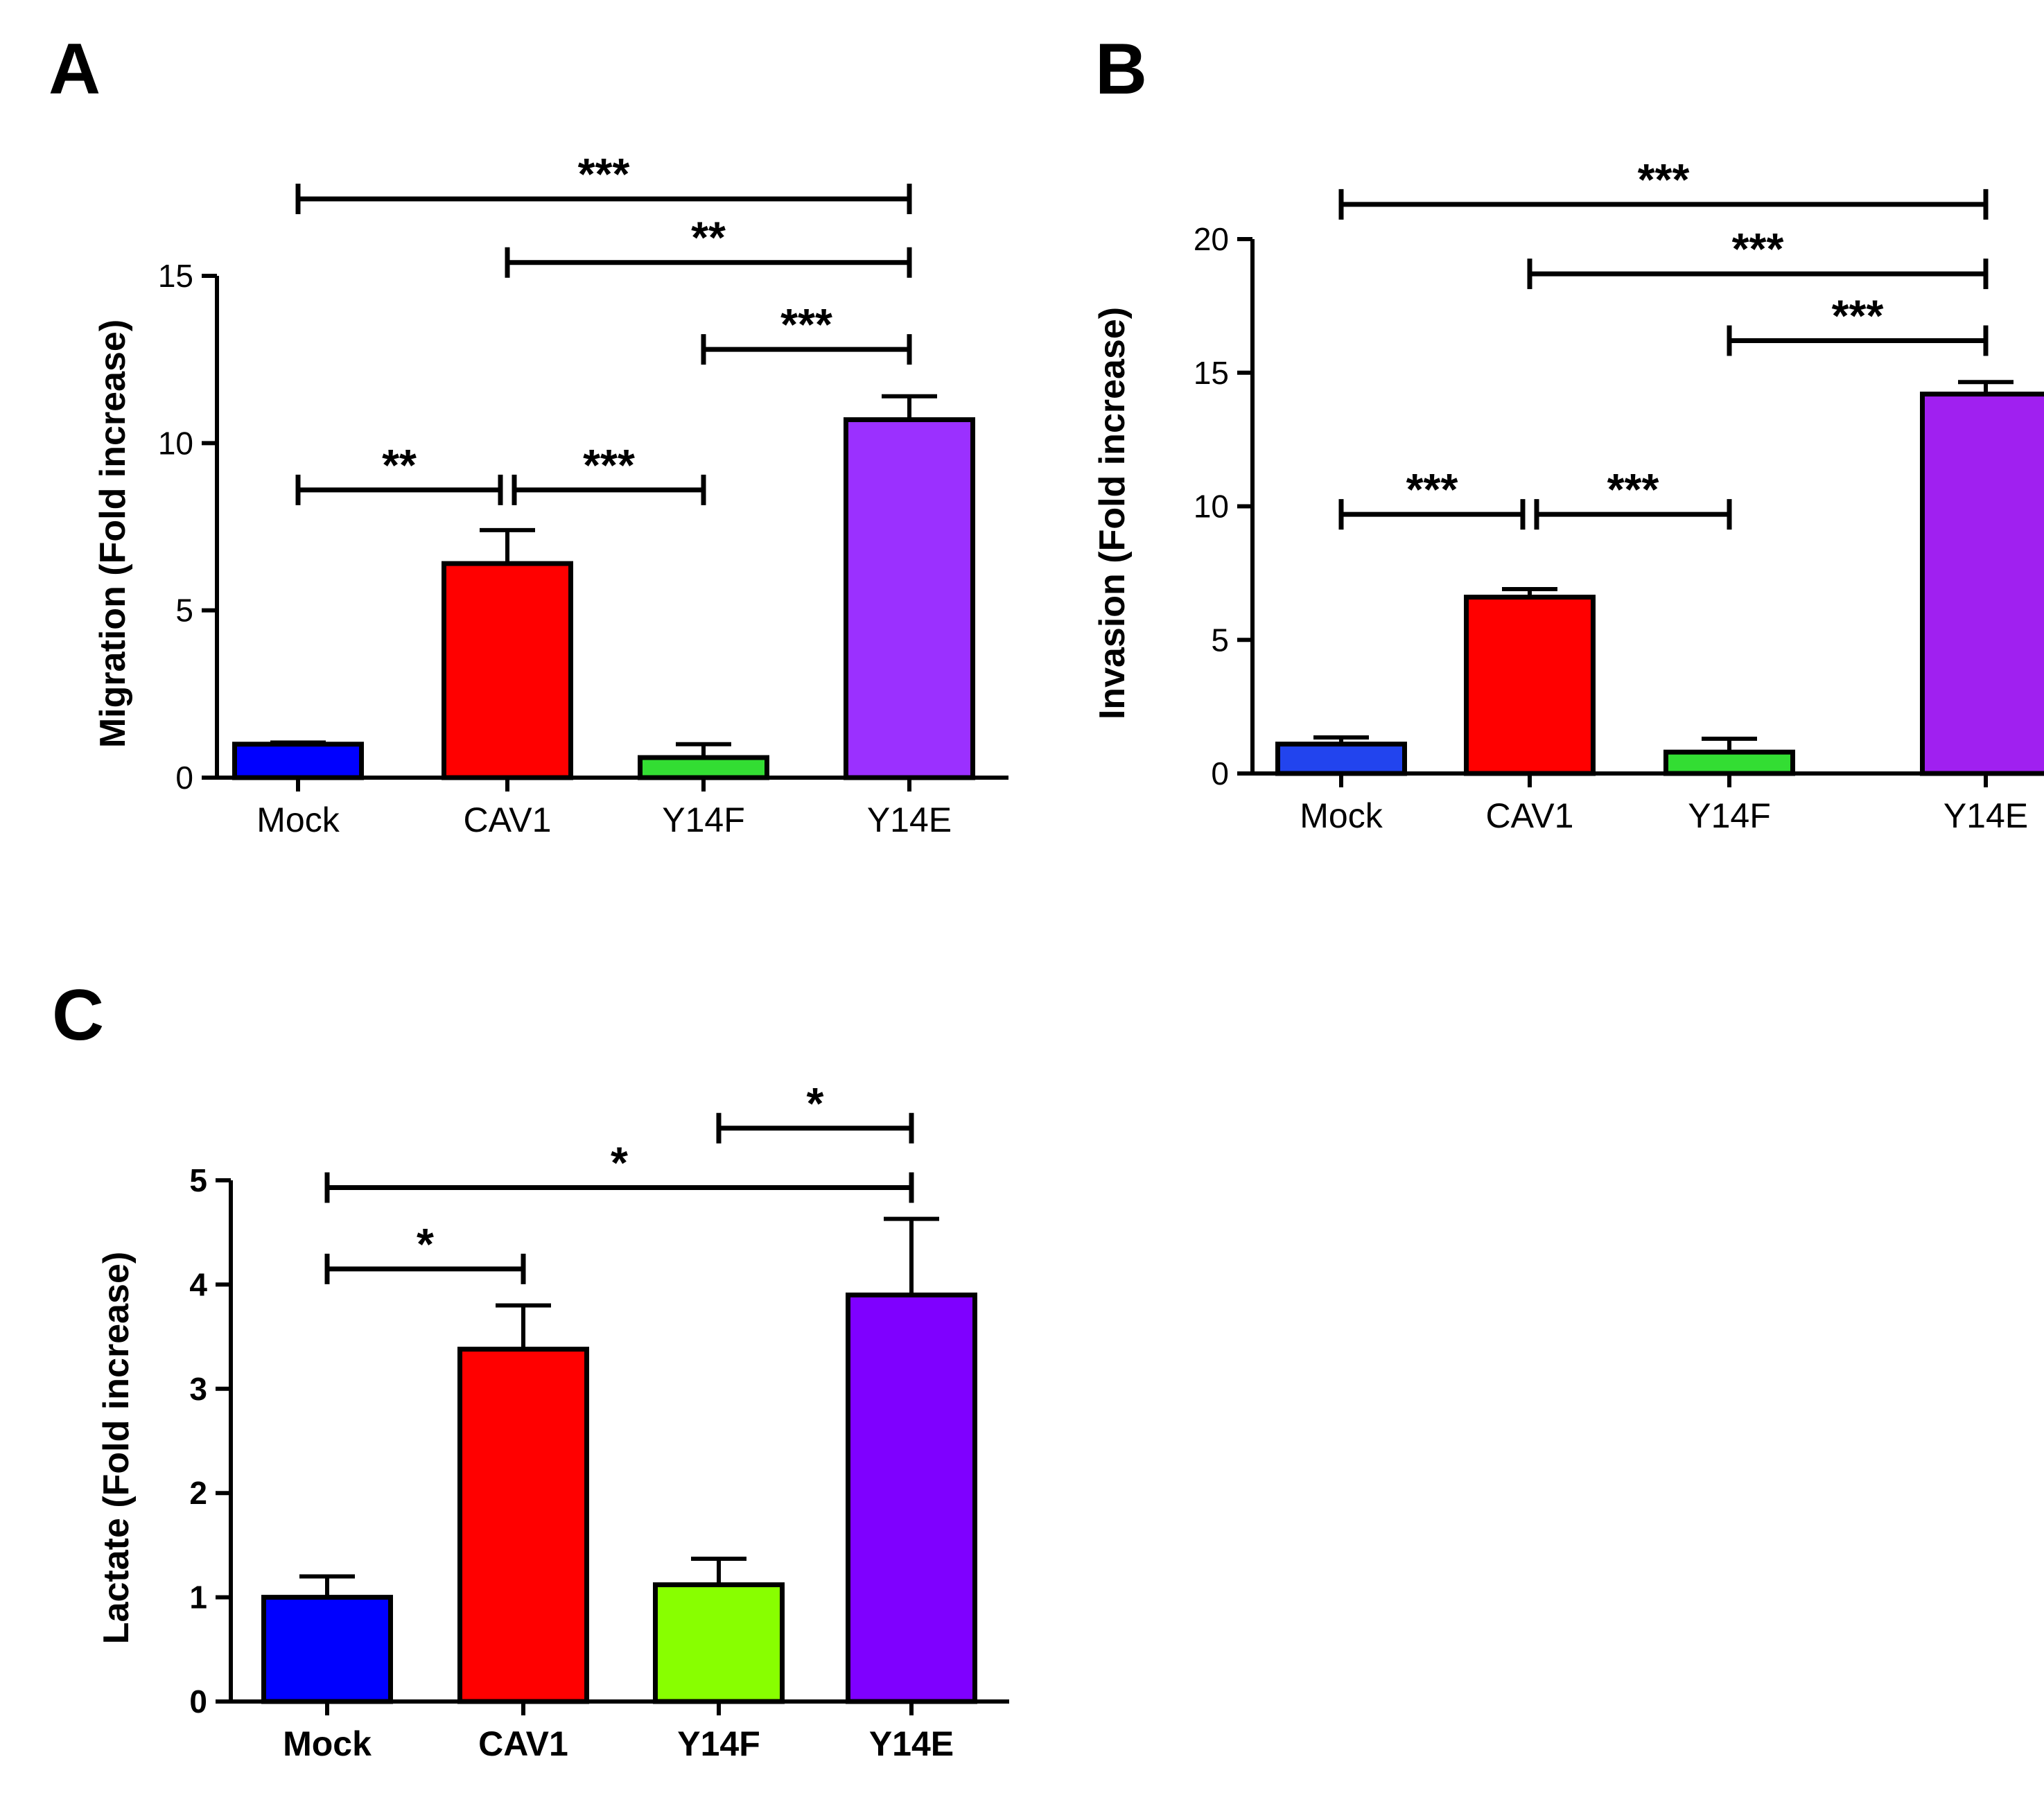 The height and width of the screenshot is (1793, 2044). What do you see at coordinates (719, 1643) in the screenshot?
I see `panel-c-bar-y14f` at bounding box center [719, 1643].